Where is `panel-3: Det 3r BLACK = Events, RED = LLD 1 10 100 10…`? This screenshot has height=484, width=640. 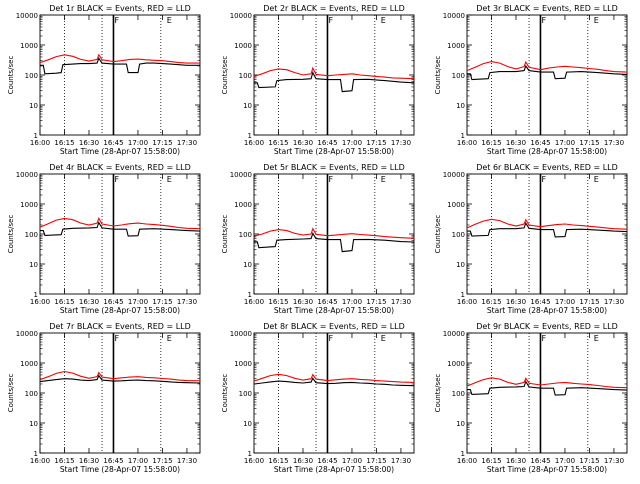
panel-3: Det 3r BLACK = Events, RED = LLD 1 10 100 10… is located at coordinates (531, 80).